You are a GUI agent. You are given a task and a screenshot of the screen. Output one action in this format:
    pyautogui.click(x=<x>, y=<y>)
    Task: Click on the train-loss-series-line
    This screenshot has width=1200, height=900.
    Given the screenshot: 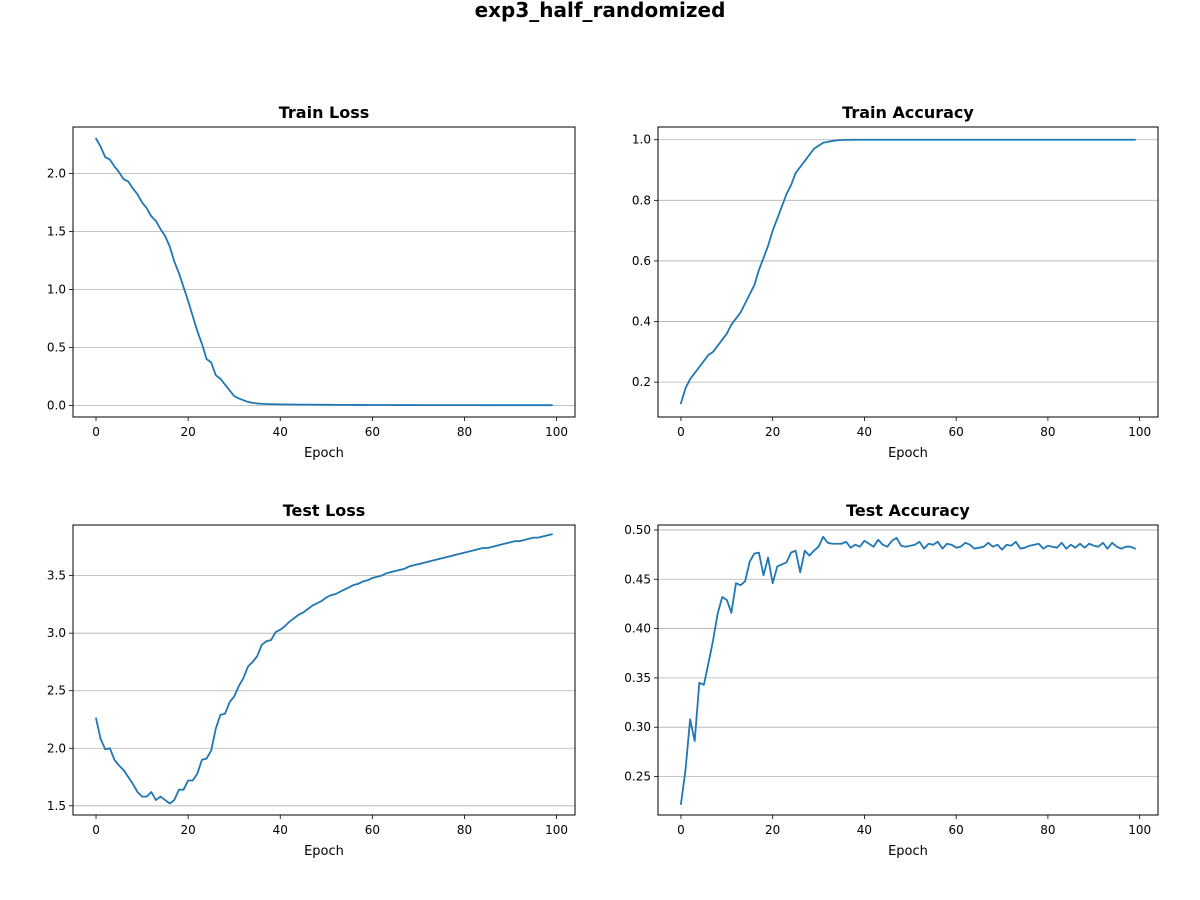 What is the action you would take?
    pyautogui.click(x=324, y=272)
    